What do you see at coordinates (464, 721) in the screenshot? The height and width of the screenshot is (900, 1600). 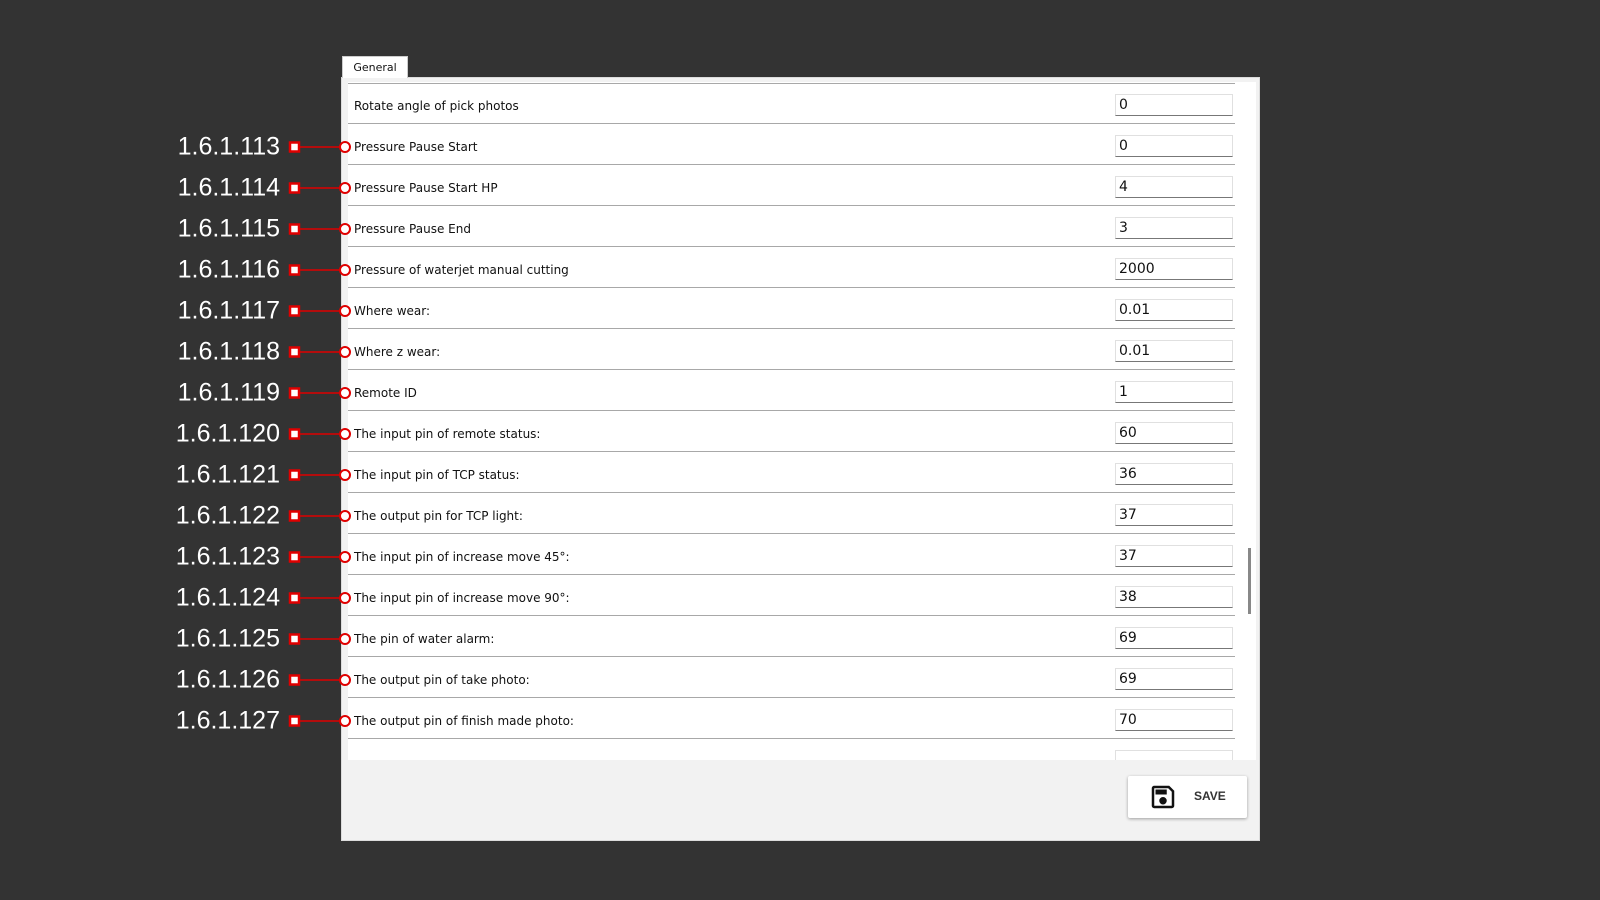 I see `row-label: The output pin of finish made photo:` at bounding box center [464, 721].